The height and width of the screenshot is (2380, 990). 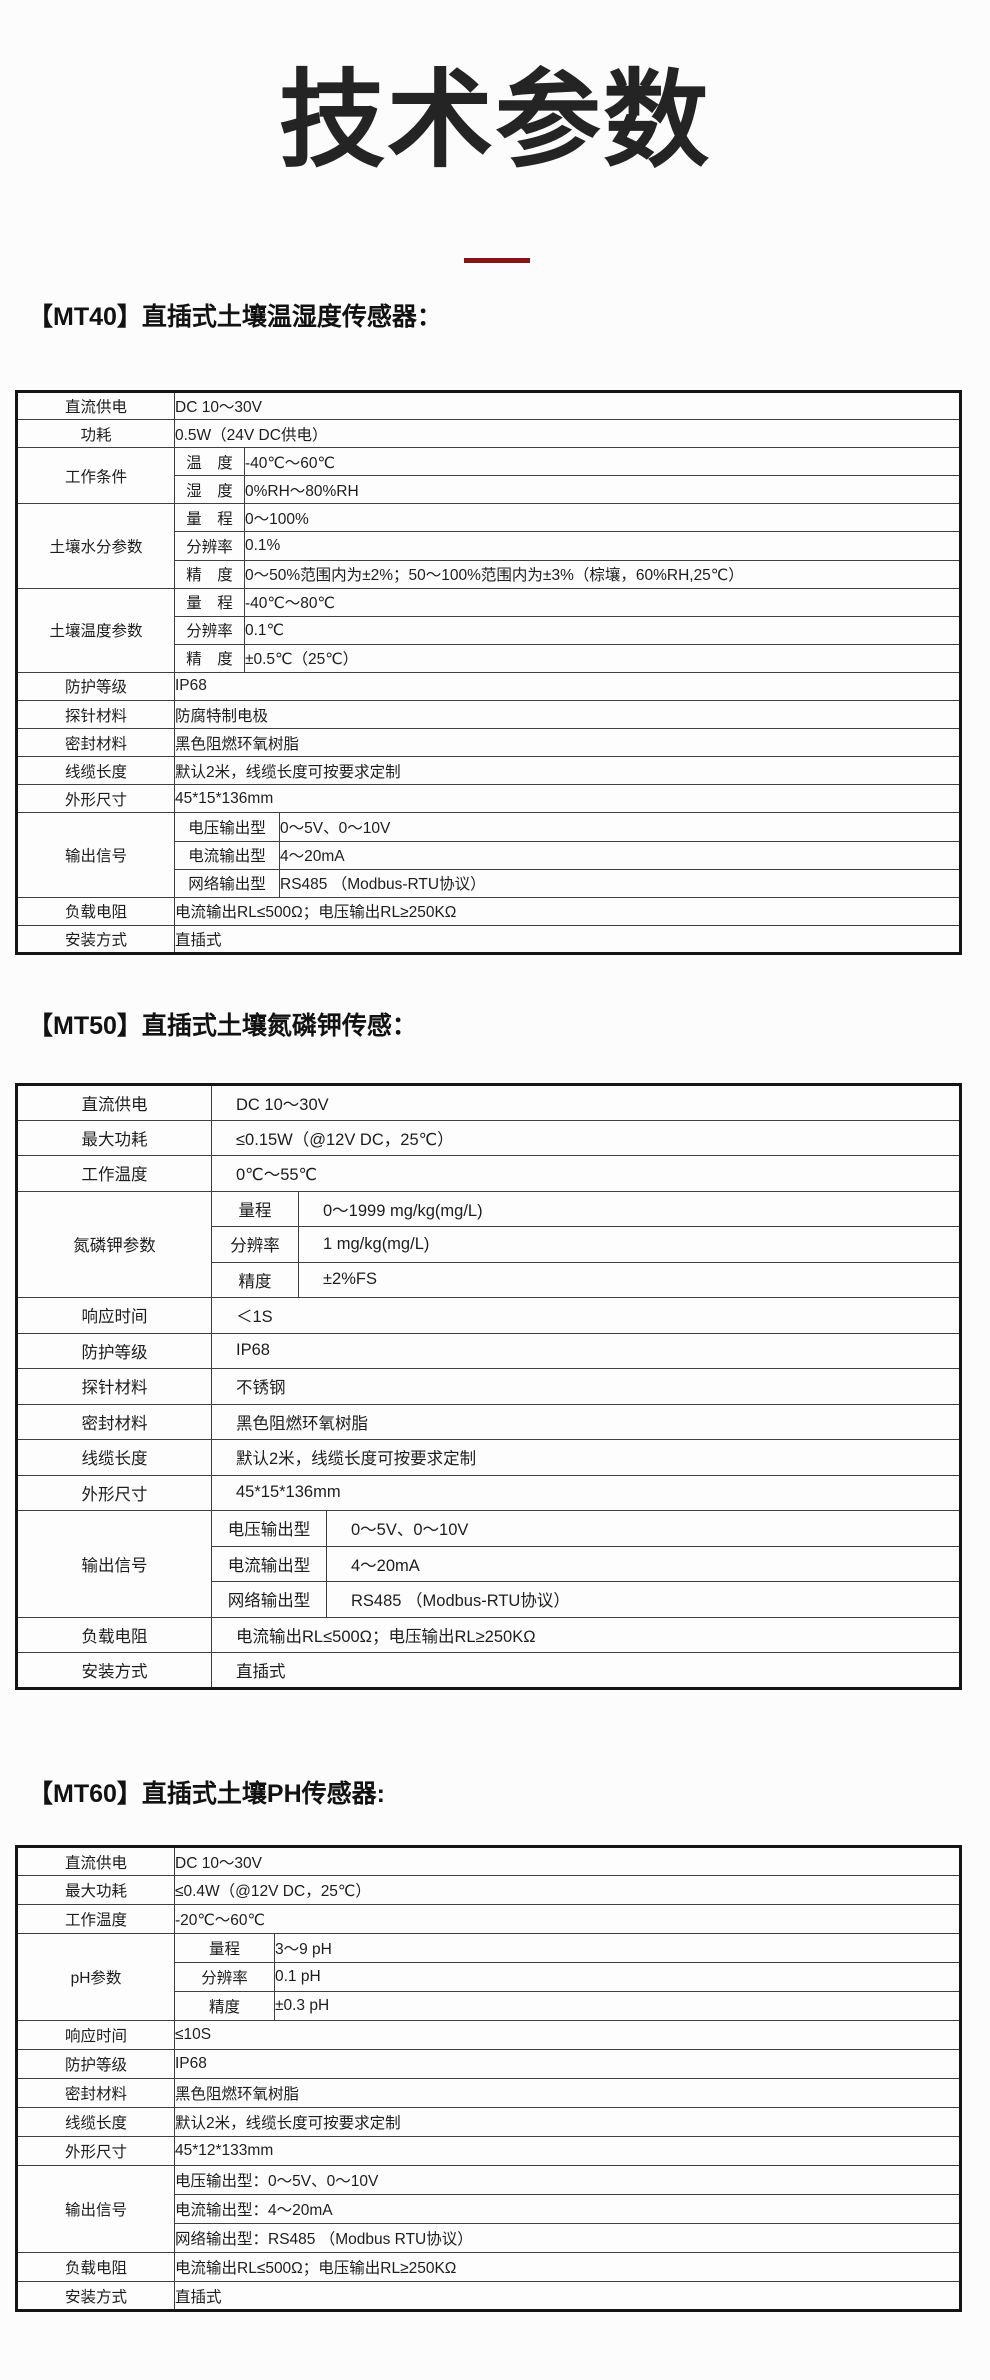 I want to click on spec-value: 0～100%, so click(x=602, y=518).